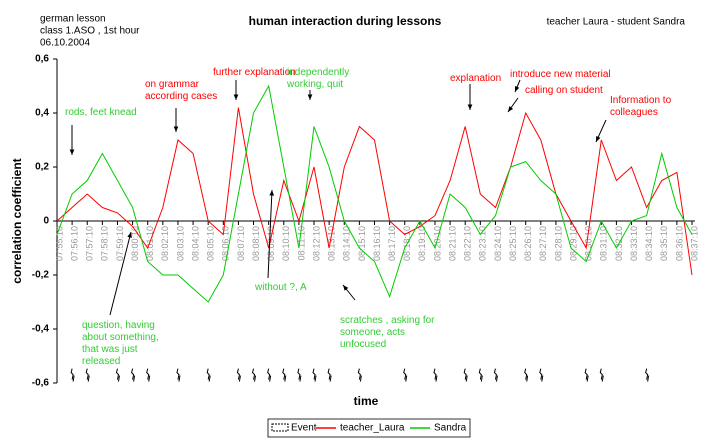 The image size is (712, 440). I want to click on x-tick-label: 08:12:10, so click(316, 243).